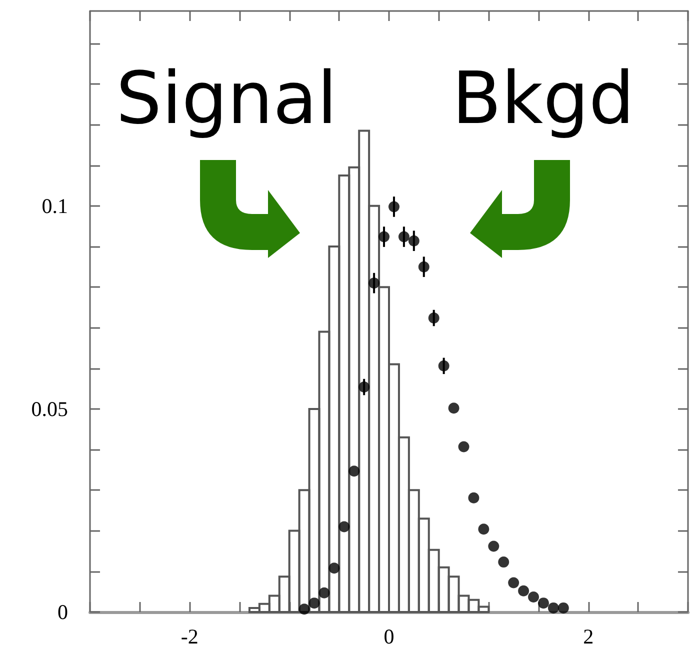 This screenshot has height=655, width=690. Describe the element at coordinates (588, 636) in the screenshot. I see `x-tick-label: 2` at that location.